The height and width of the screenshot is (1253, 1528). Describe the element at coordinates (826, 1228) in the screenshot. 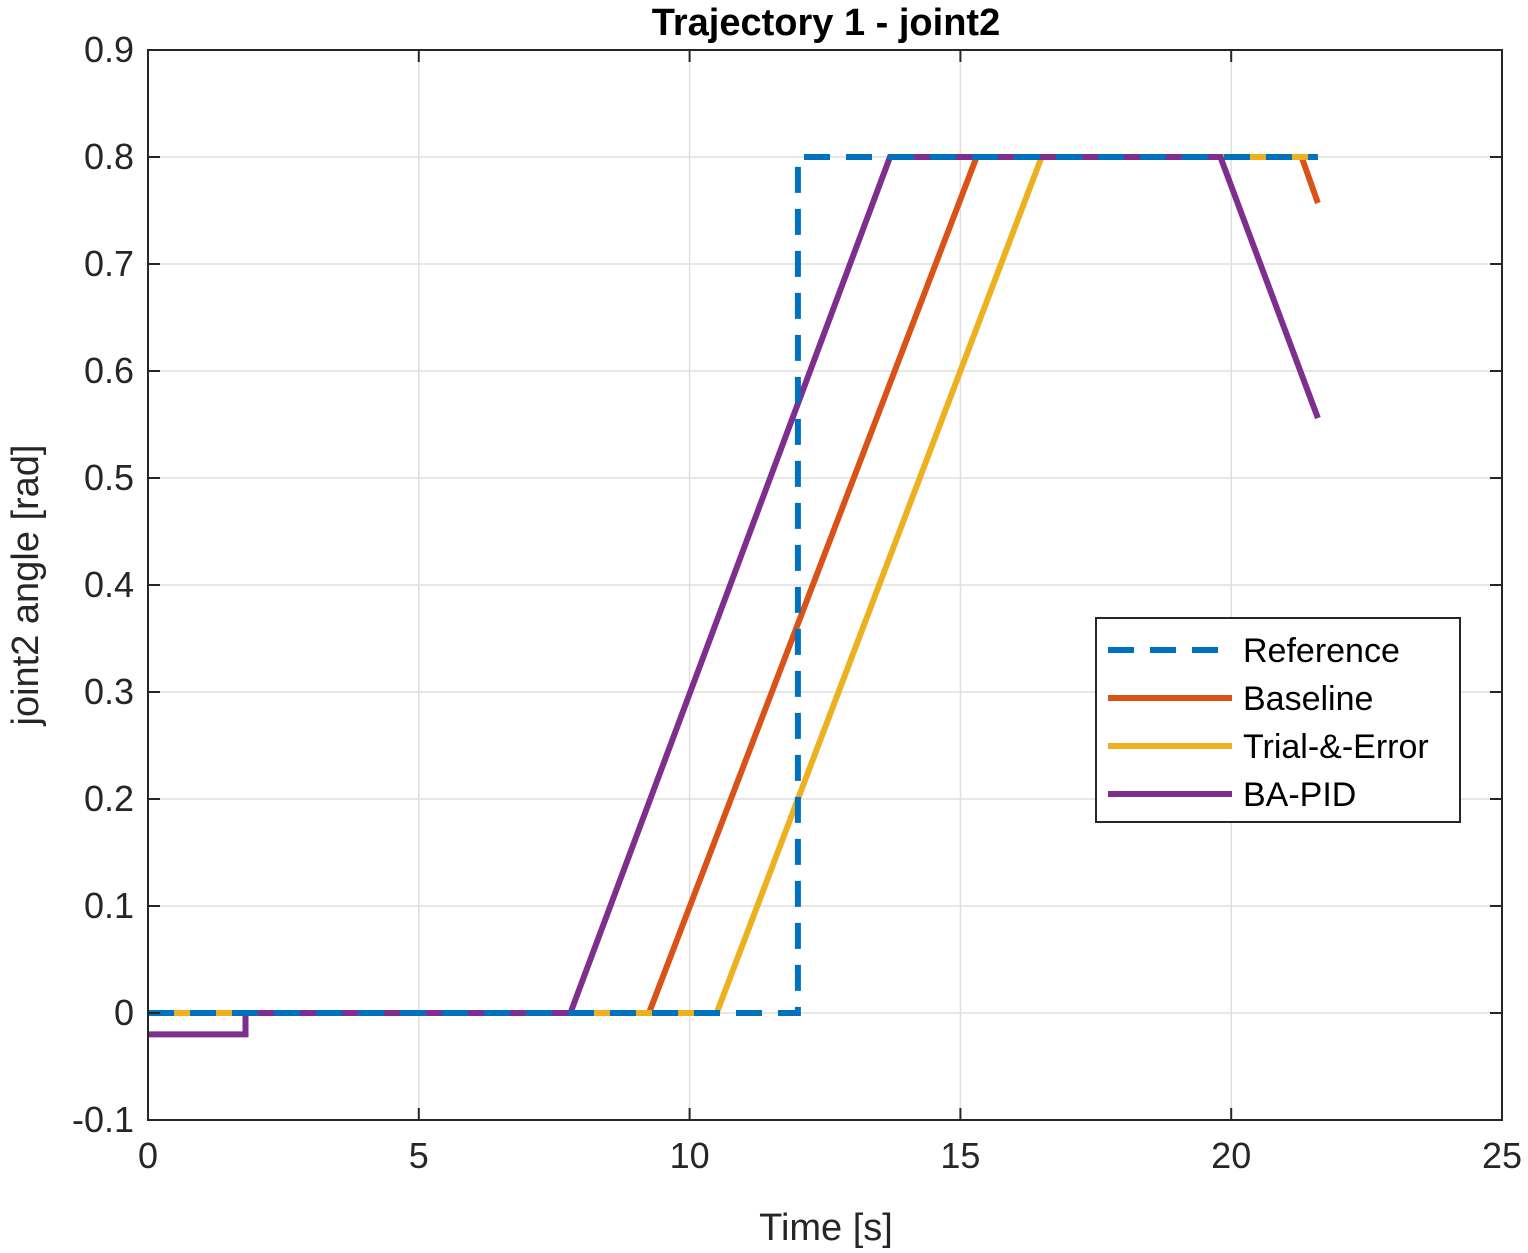

I see `x-axis-label: Time [s]` at that location.